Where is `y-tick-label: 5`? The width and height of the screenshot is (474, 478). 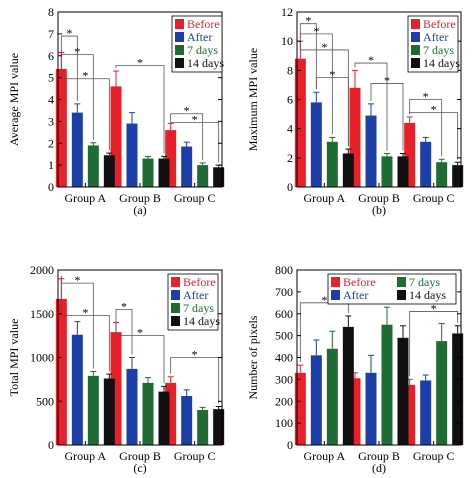 y-tick-label: 5 is located at coordinates (51, 78).